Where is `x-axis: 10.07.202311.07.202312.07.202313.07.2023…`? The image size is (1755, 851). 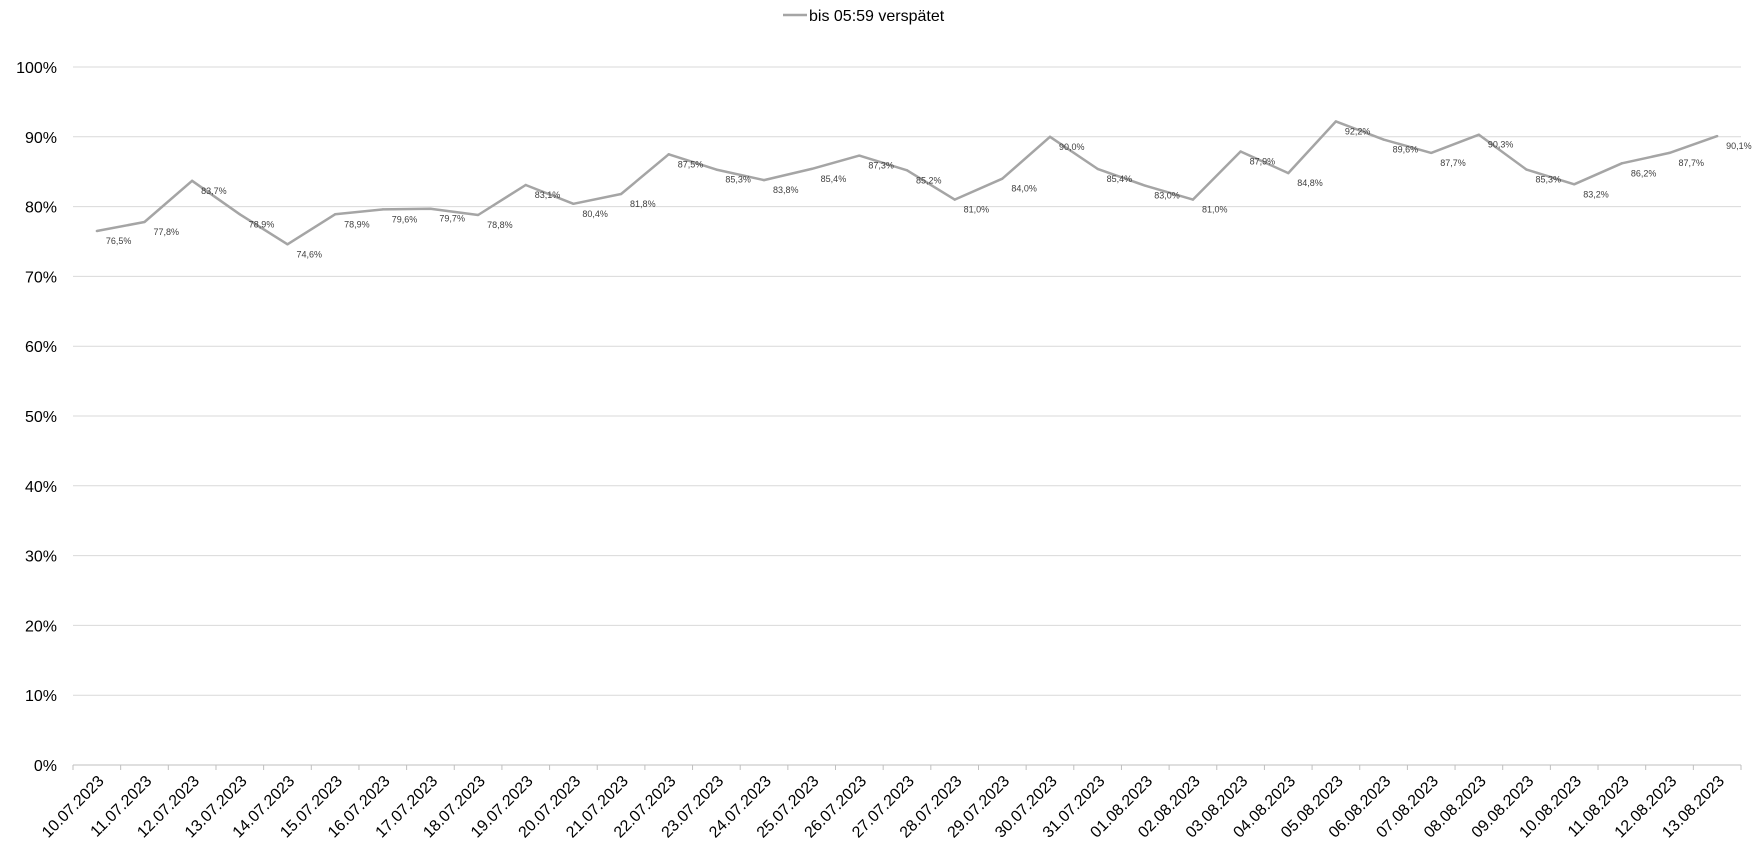
x-axis: 10.07.202311.07.202312.07.202313.07.2023… is located at coordinates (890, 802).